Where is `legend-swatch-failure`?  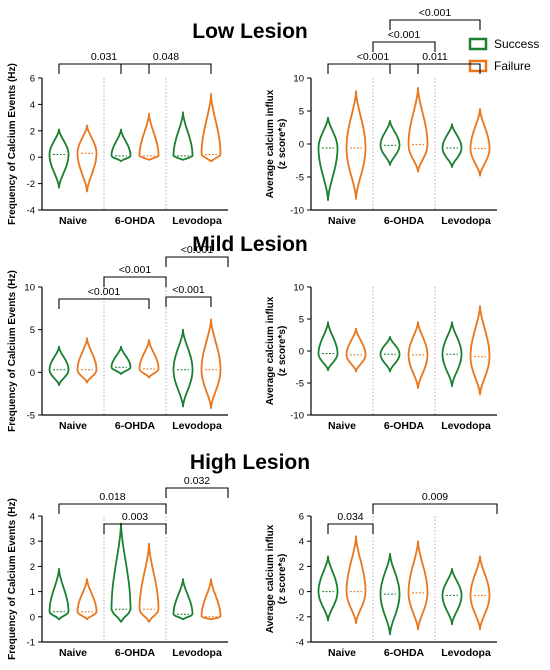 legend-swatch-failure is located at coordinates (478, 66).